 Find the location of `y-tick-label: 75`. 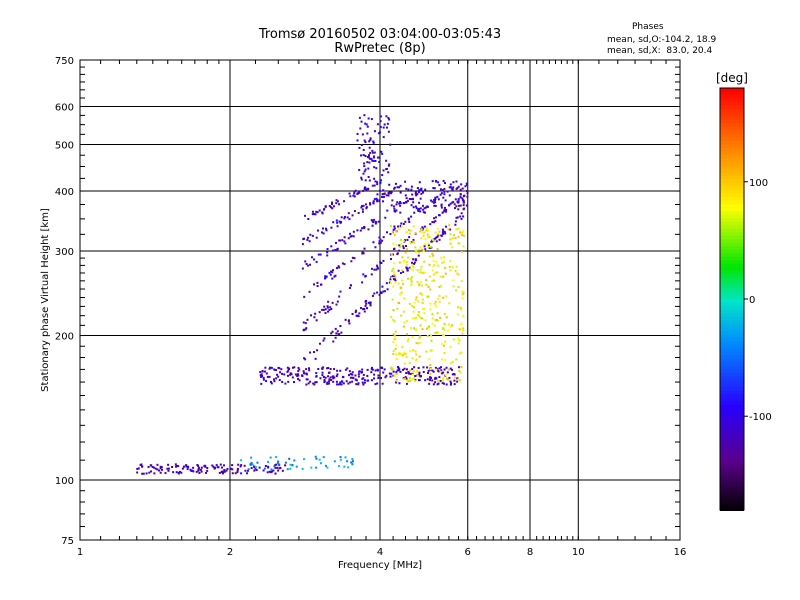

y-tick-label: 75 is located at coordinates (67, 541).